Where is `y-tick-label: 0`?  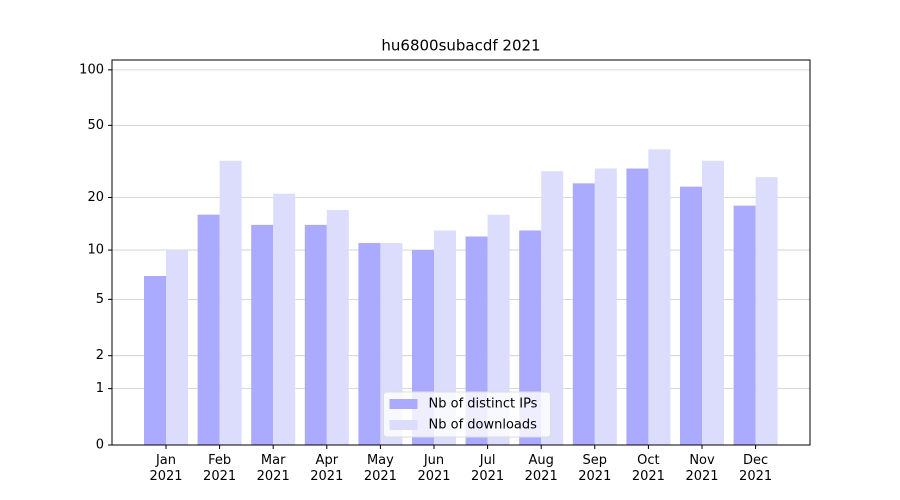
y-tick-label: 0 is located at coordinates (100, 445).